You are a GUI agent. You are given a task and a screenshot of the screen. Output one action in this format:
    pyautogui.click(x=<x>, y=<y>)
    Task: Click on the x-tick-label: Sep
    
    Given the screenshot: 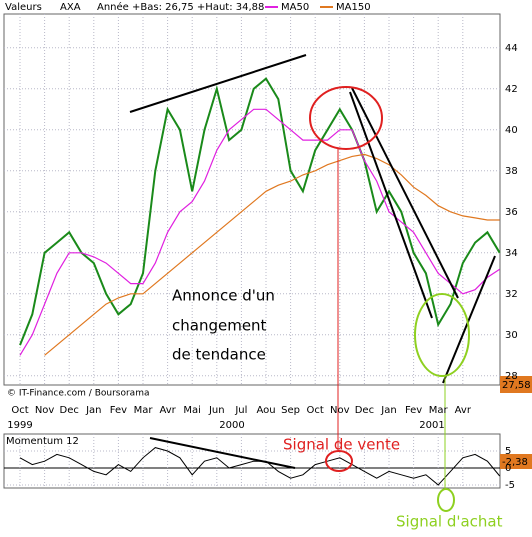 What is the action you would take?
    pyautogui.click(x=290, y=410)
    